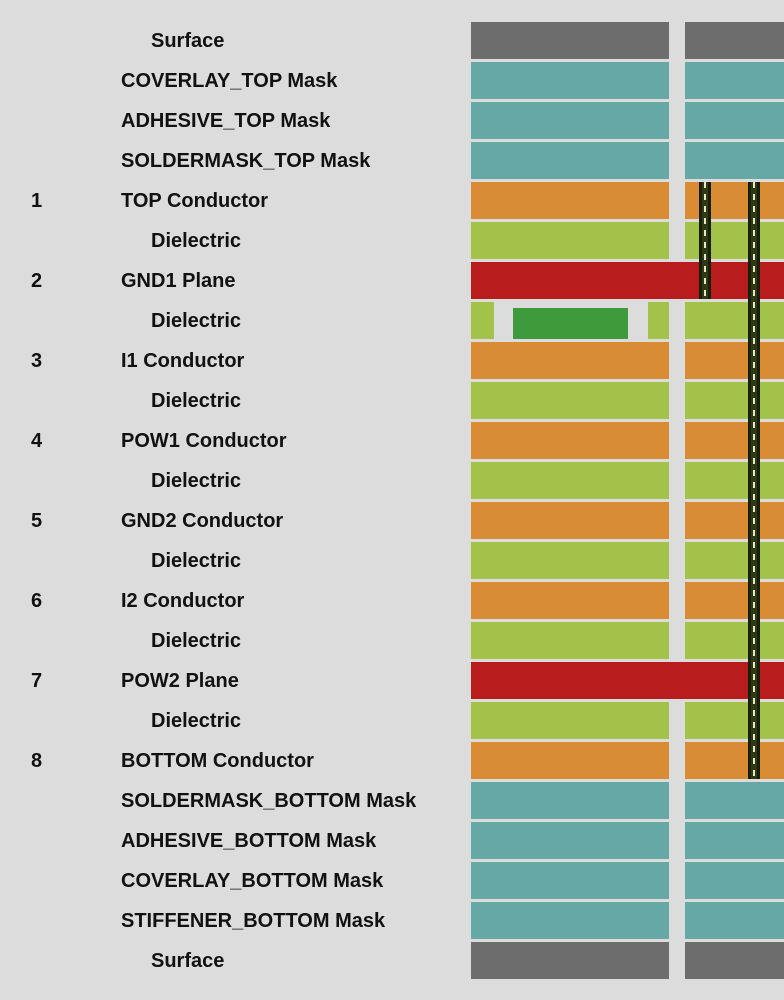  What do you see at coordinates (183, 361) in the screenshot?
I see `layer-name: I1 Conductor` at bounding box center [183, 361].